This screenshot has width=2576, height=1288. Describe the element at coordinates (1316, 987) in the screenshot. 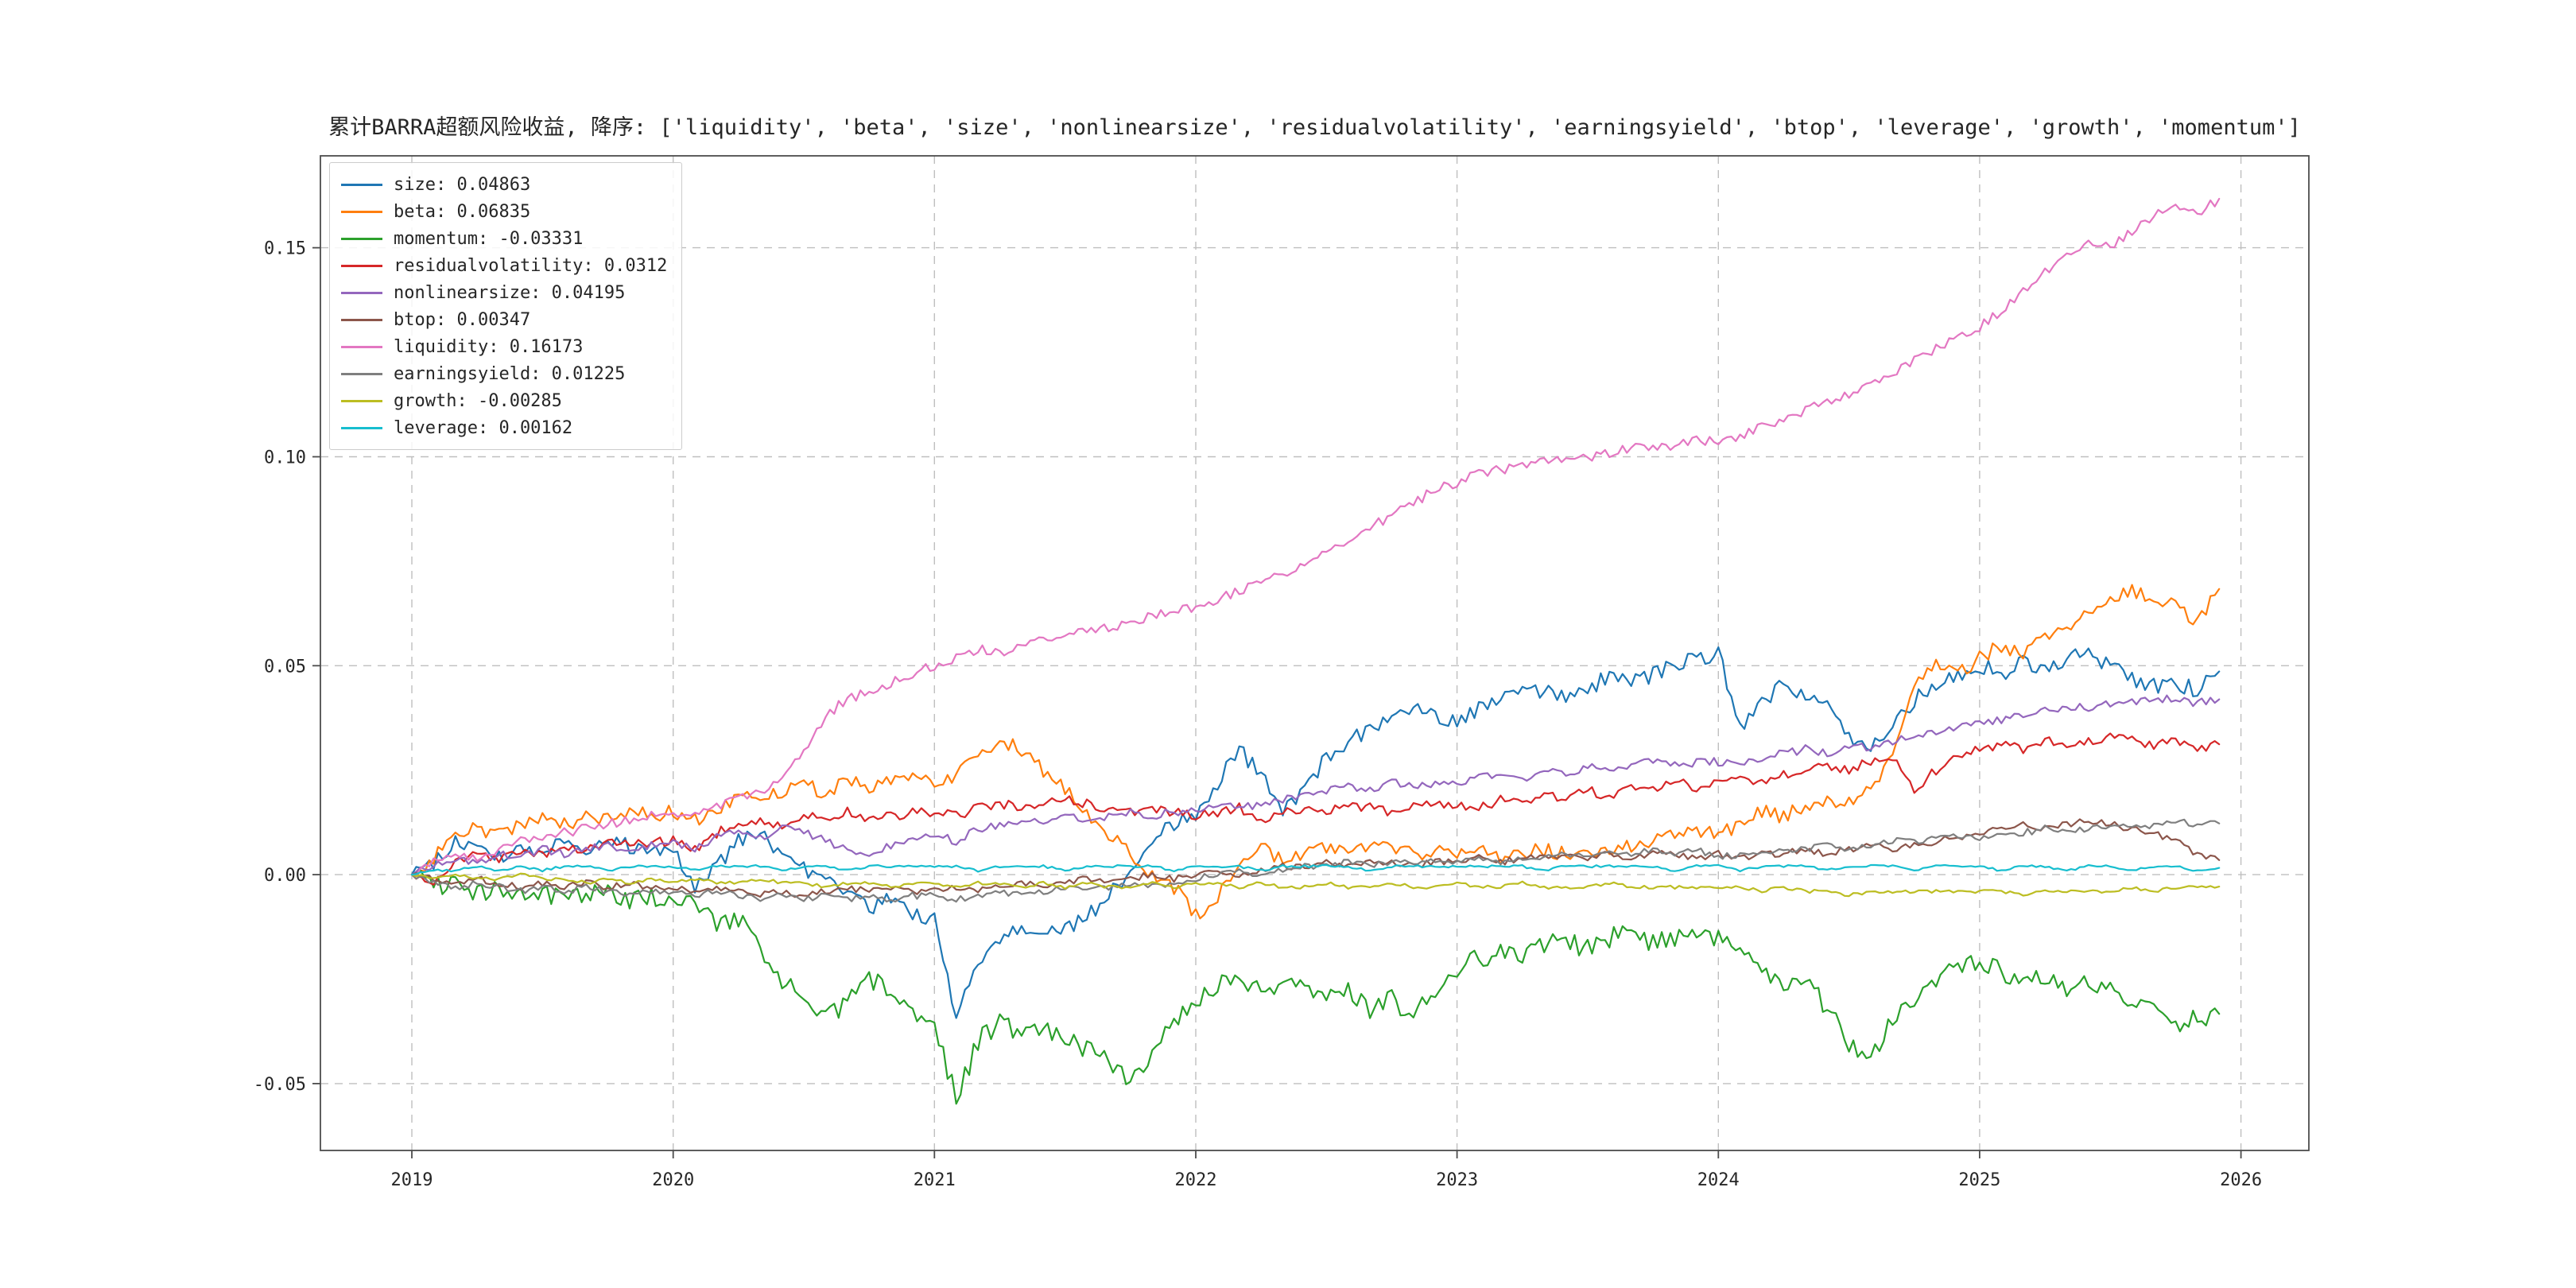

I see `series-line-momentum` at that location.